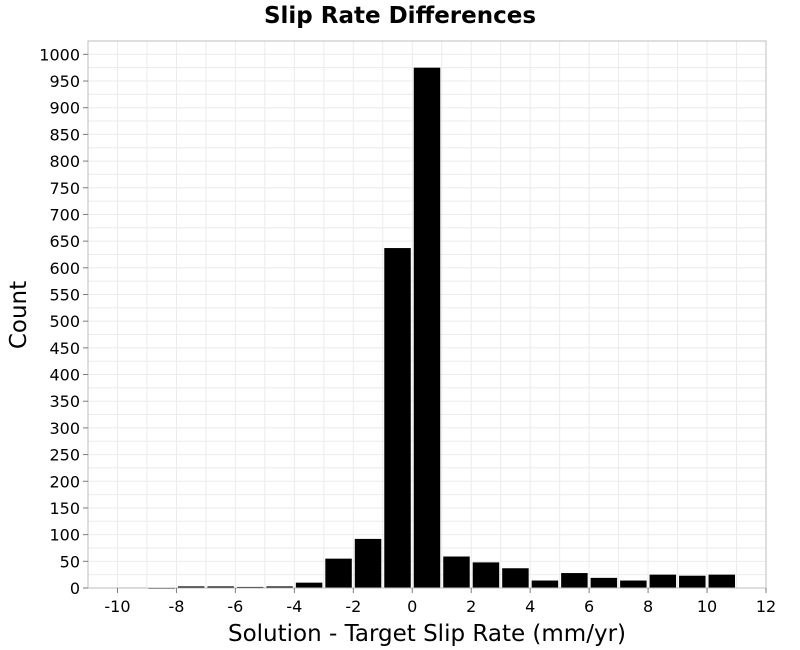 This screenshot has height=650, width=800. What do you see at coordinates (64, 81) in the screenshot?
I see `y-tick-label: 950` at bounding box center [64, 81].